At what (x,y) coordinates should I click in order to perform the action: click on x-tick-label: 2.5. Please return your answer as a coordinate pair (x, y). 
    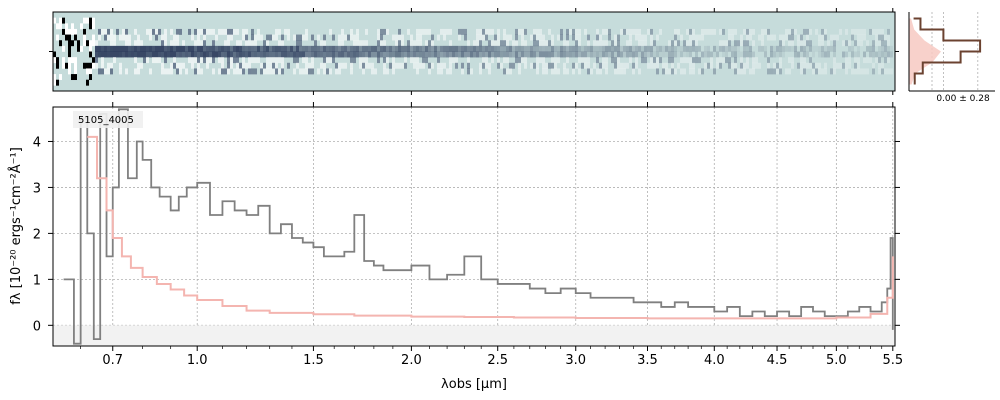
    Looking at the image, I should click on (497, 360).